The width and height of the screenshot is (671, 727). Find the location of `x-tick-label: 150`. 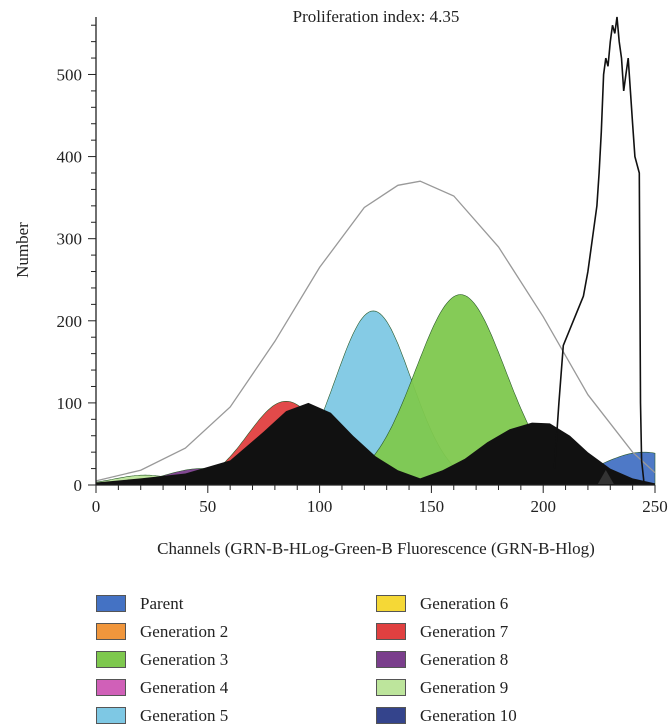

x-tick-label: 150 is located at coordinates (432, 506).